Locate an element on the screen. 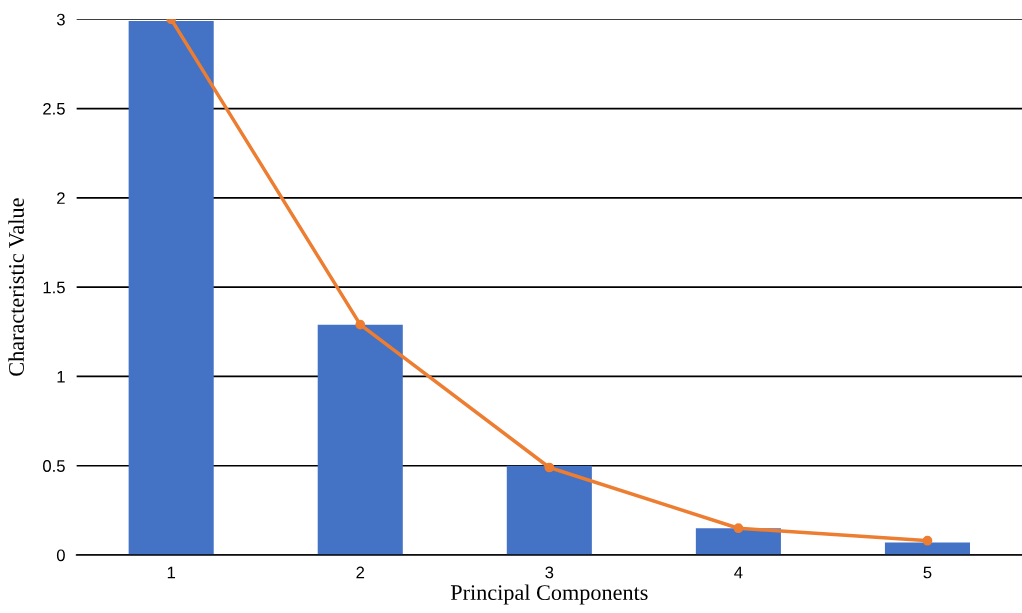  x-tick-label: 1 is located at coordinates (171, 572).